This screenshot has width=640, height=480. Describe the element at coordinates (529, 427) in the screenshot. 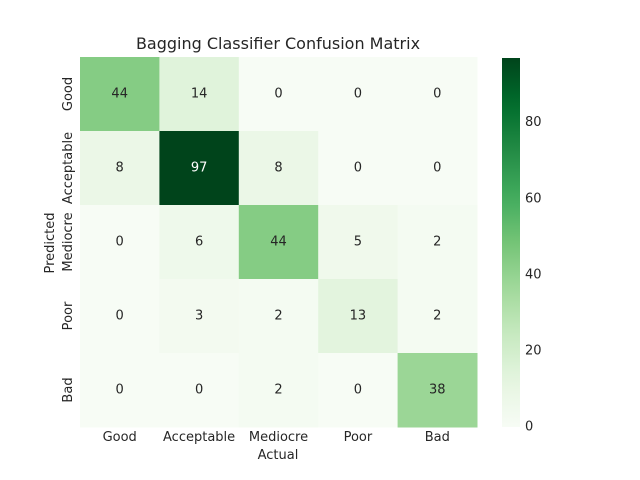

I see `colorbar-tick-label: 0` at that location.